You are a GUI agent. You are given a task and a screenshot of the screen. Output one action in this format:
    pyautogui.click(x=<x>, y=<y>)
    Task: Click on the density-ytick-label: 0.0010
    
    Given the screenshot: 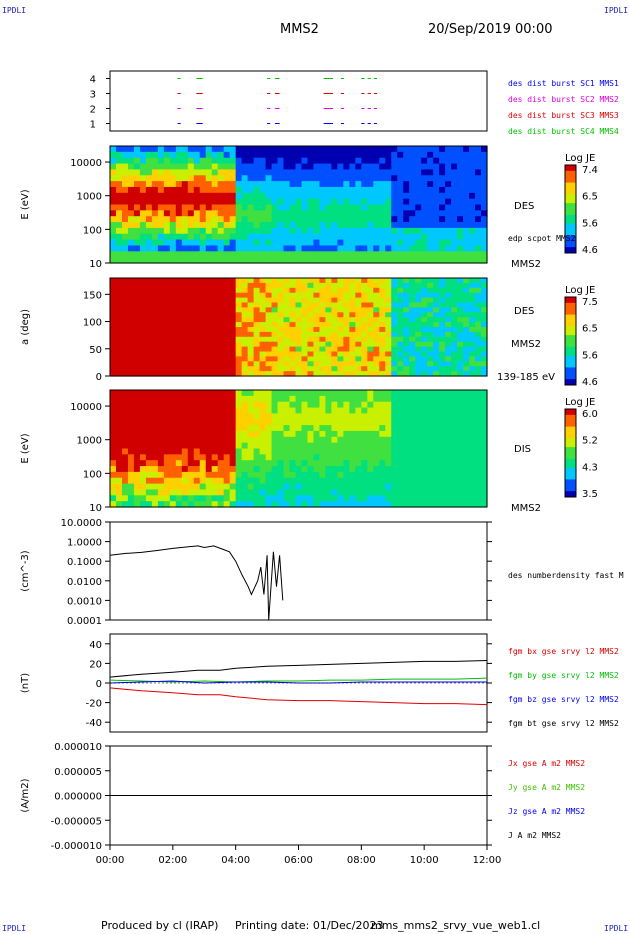 What is the action you would take?
    pyautogui.click(x=84, y=601)
    